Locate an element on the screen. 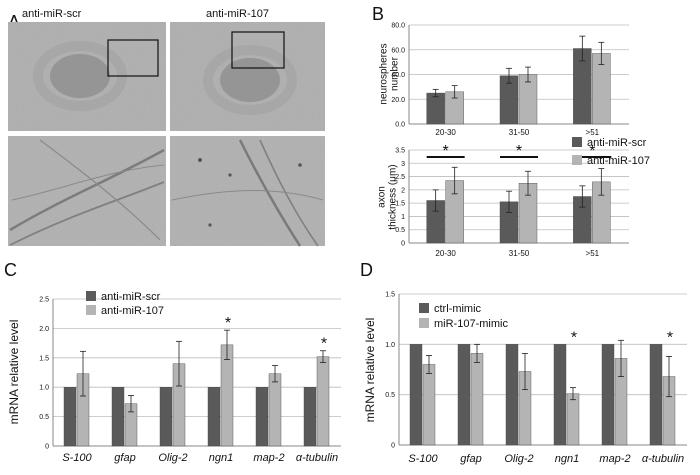 Image resolution: width=700 pixels, height=475 pixels. y-tick-label: 1 is located at coordinates (403, 217).